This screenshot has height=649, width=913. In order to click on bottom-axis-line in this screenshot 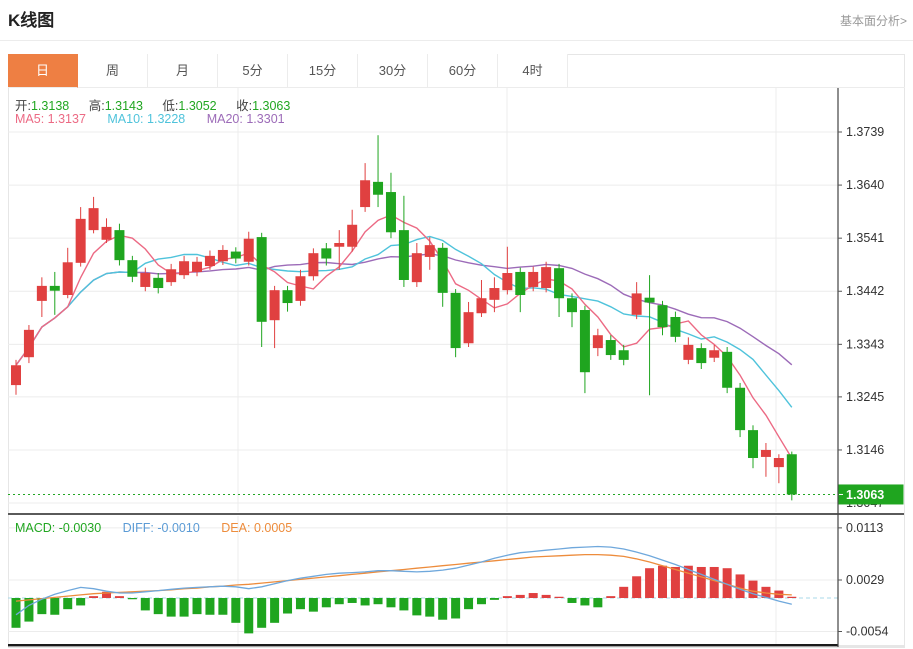, I will do `click(423, 645)`.